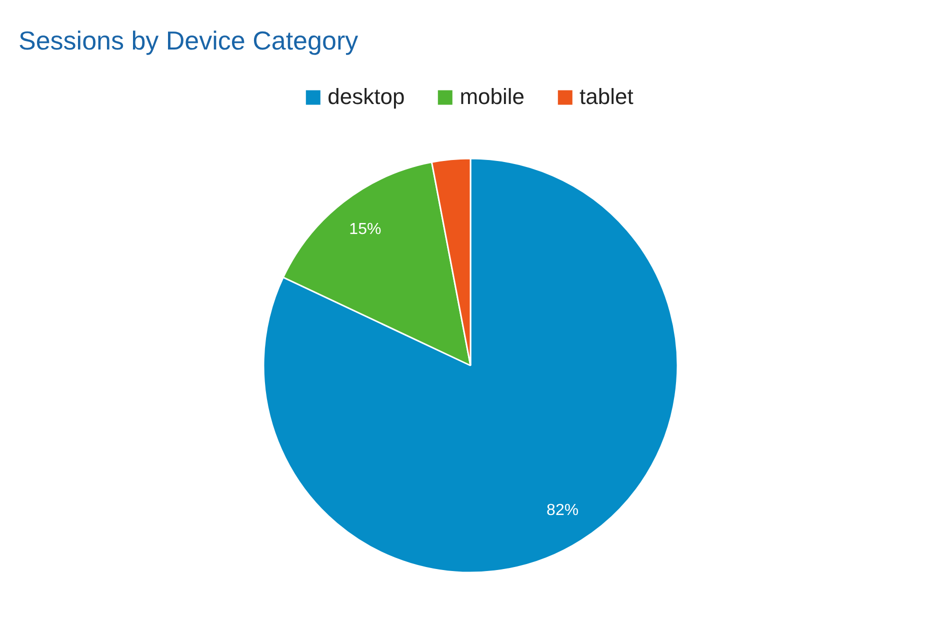  Describe the element at coordinates (188, 41) in the screenshot. I see `chart-title: Sessions by Device Category` at that location.